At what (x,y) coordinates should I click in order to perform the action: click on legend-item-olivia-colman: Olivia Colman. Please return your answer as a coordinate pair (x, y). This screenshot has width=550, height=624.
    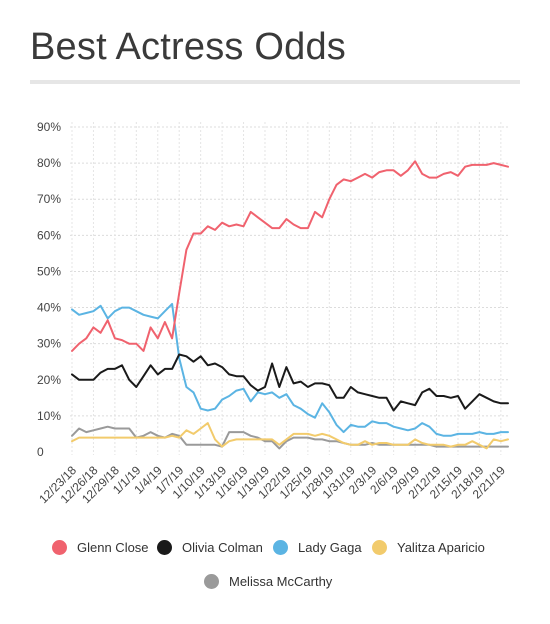
    Looking at the image, I should click on (210, 547).